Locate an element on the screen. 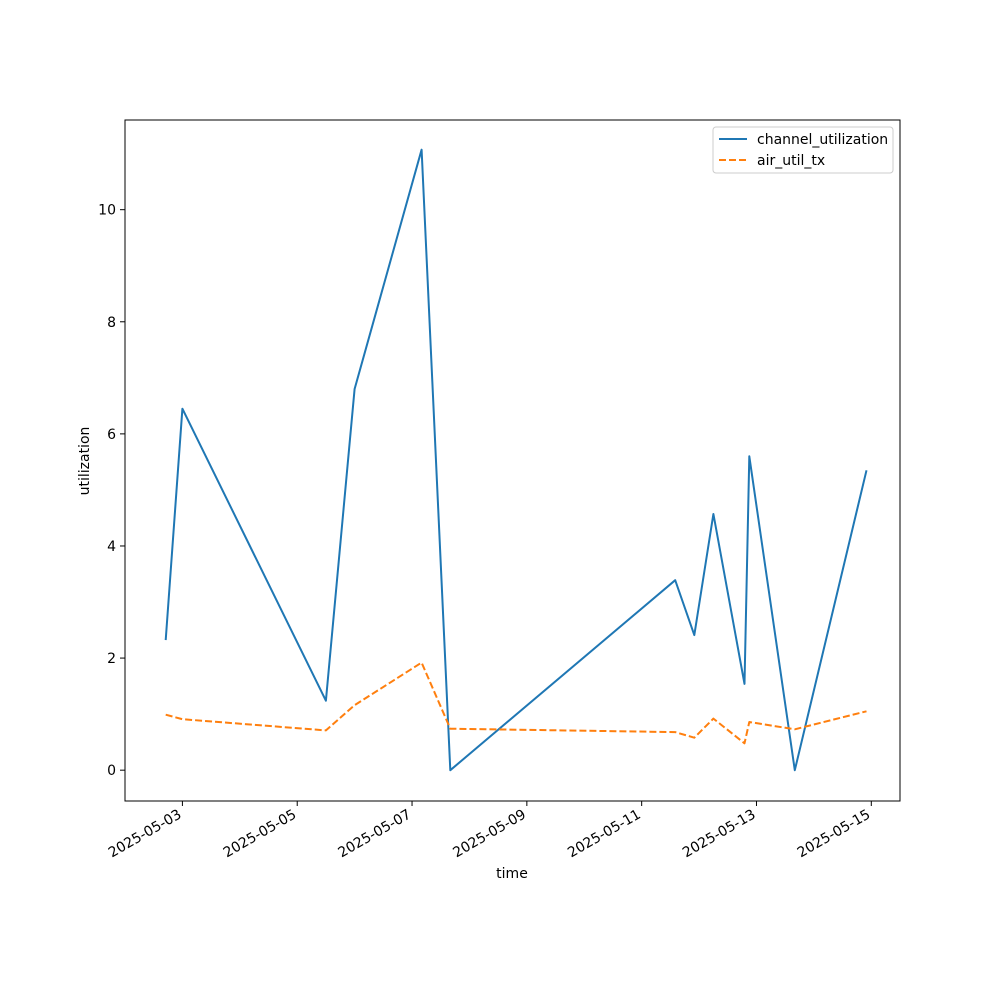  legend: channel_utilization air_util_tx is located at coordinates (803, 150).